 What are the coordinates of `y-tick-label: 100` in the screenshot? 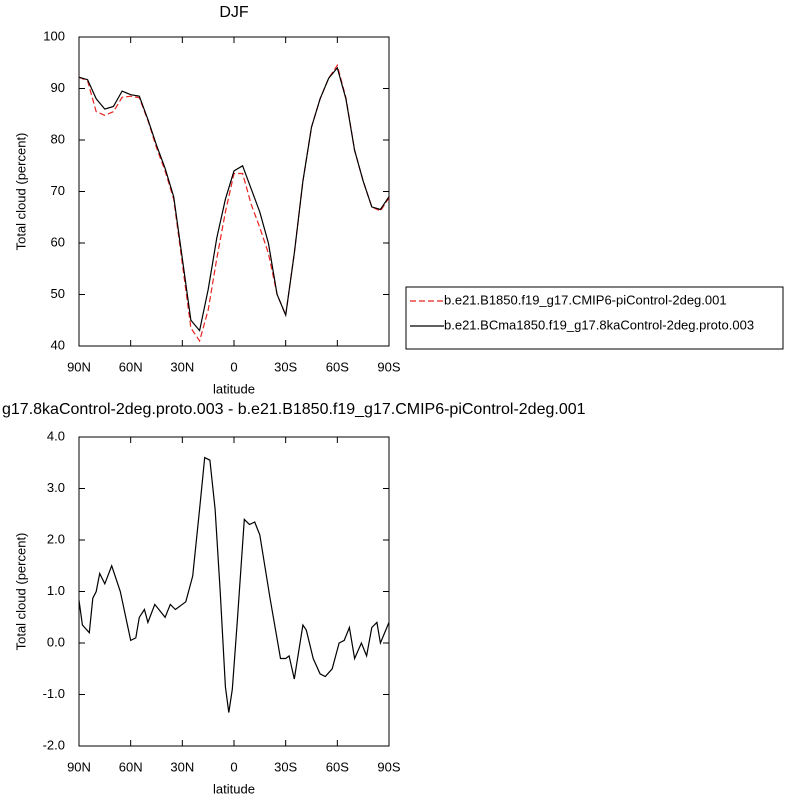 It's located at (54, 35).